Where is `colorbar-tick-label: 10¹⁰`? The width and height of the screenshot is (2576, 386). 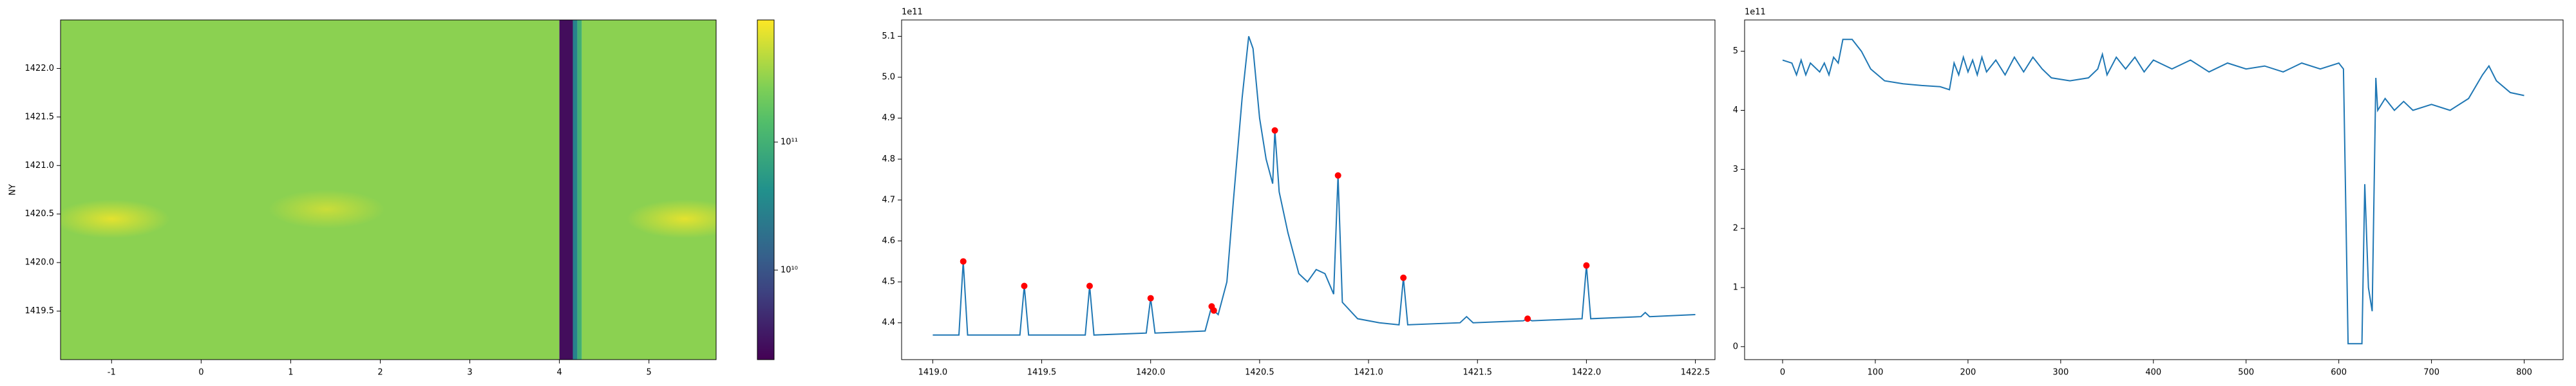
colorbar-tick-label: 10¹⁰ is located at coordinates (789, 270).